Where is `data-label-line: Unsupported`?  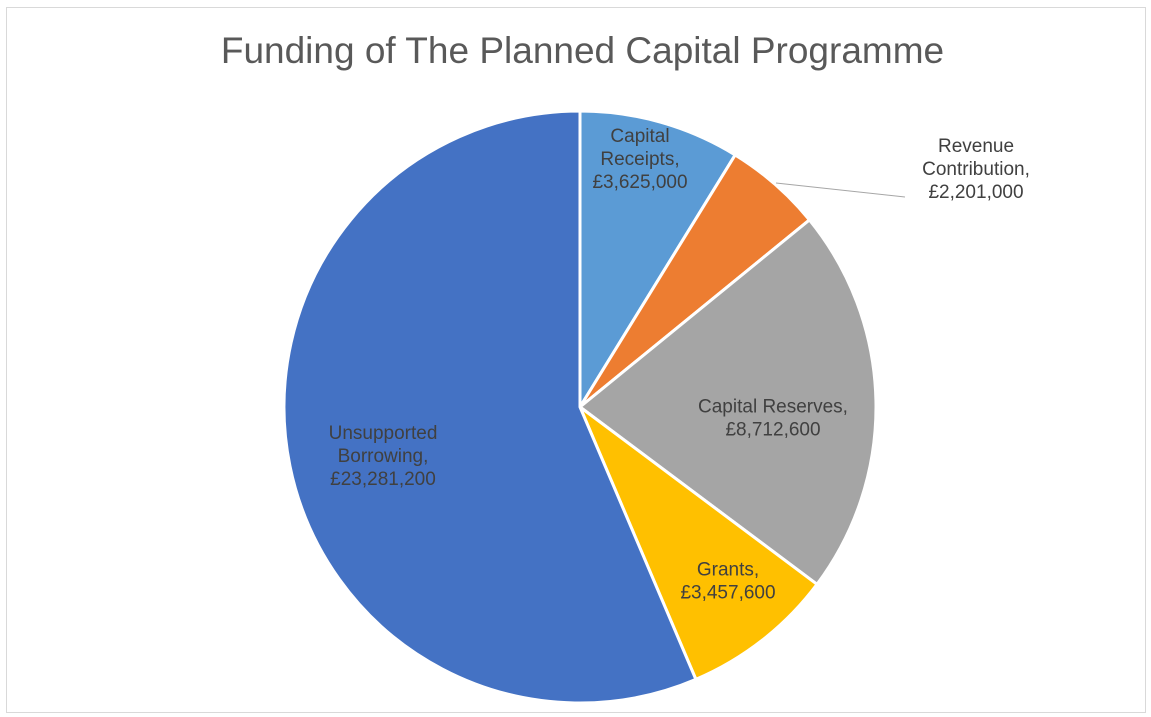 data-label-line: Unsupported is located at coordinates (383, 433).